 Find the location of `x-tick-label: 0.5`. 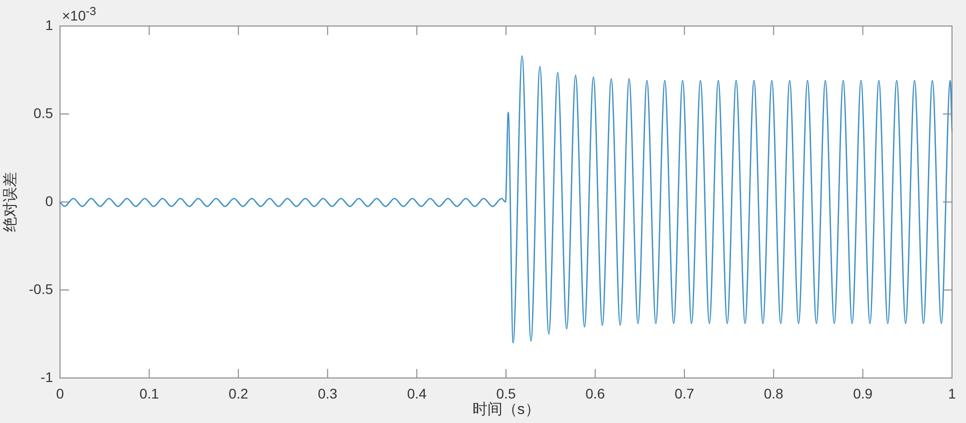

x-tick-label: 0.5 is located at coordinates (506, 393).